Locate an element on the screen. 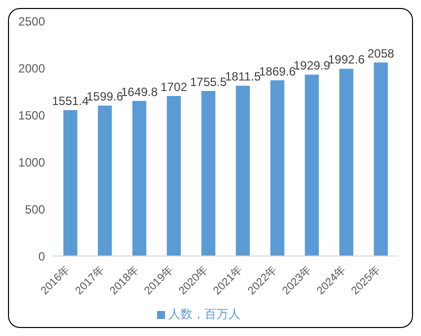 Image resolution: width=421 pixels, height=336 pixels. data-label: 1551.4 is located at coordinates (71, 101).